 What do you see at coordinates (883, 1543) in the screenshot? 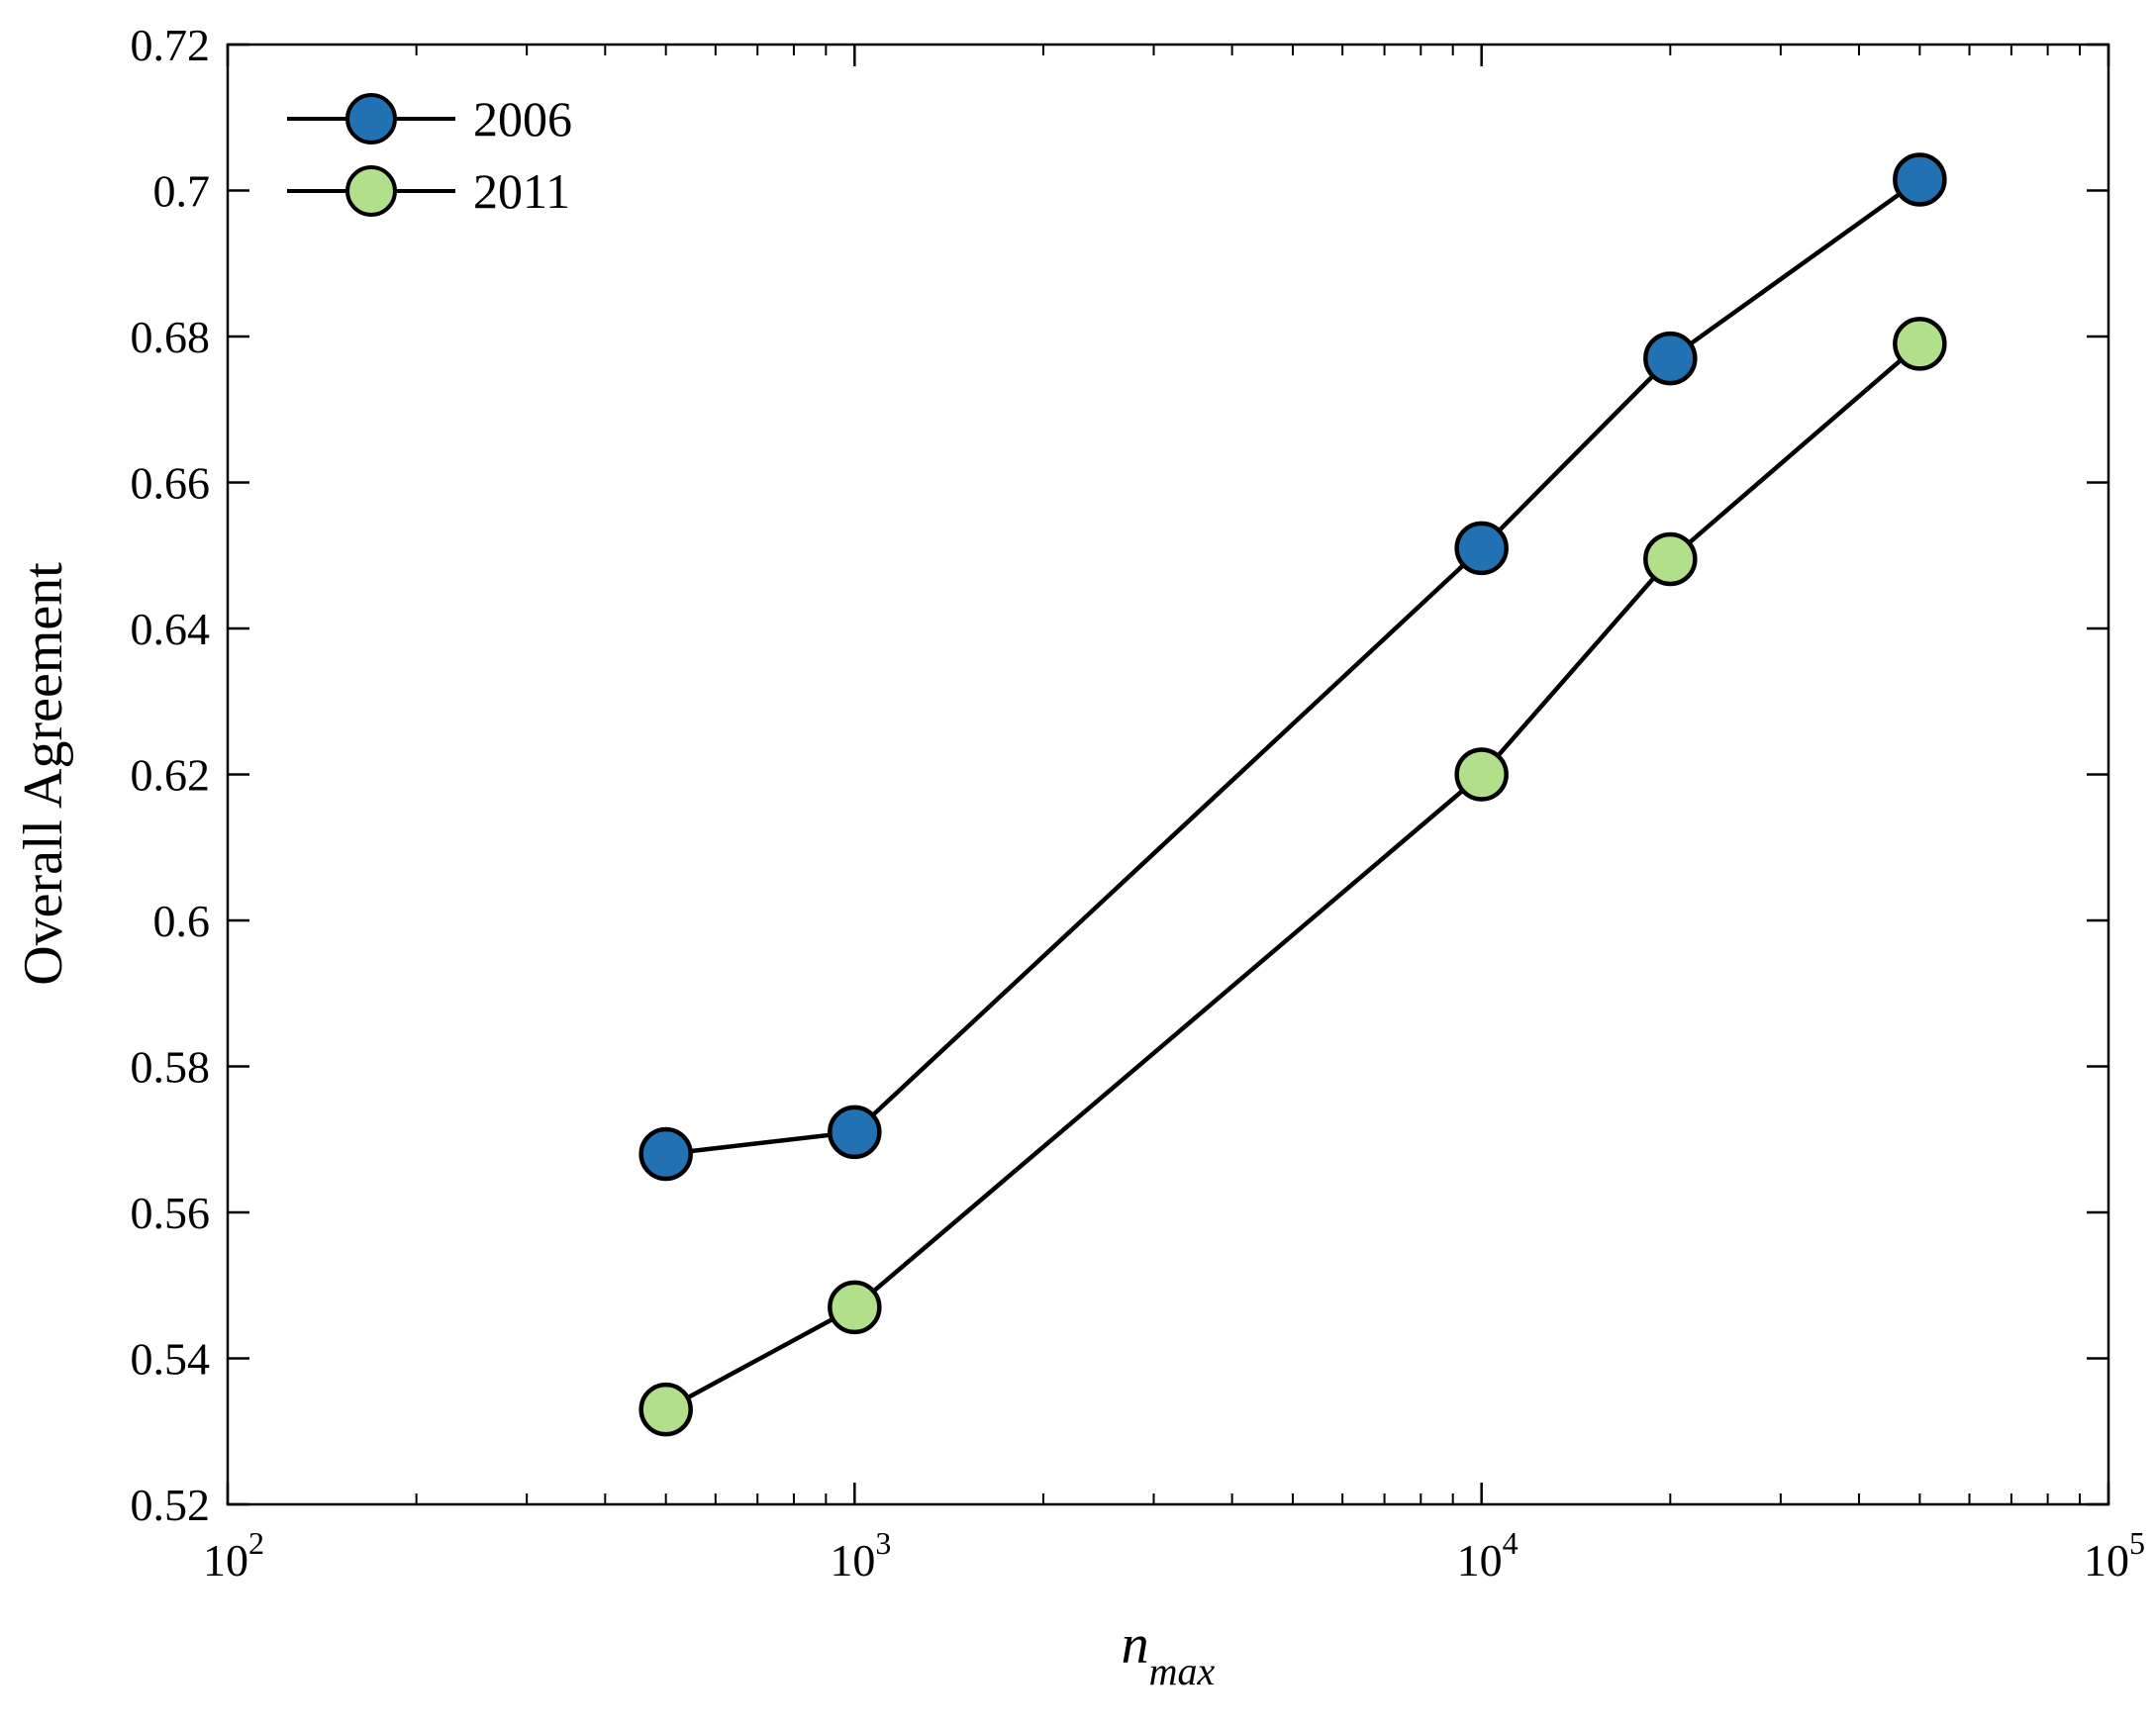
I see `x-tick-label-exponent: 3` at bounding box center [883, 1543].